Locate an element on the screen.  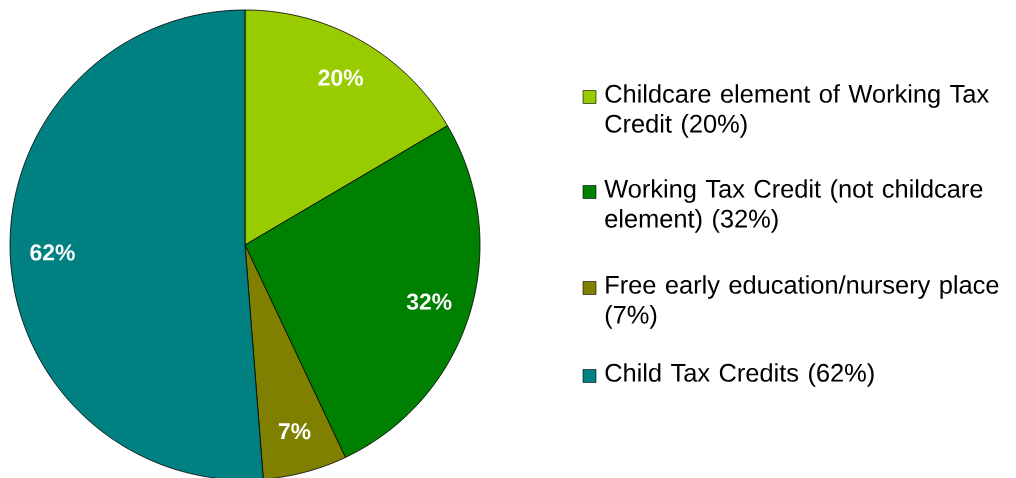
legend-label: Child Tax Credits (62%) is located at coordinates (739, 375).